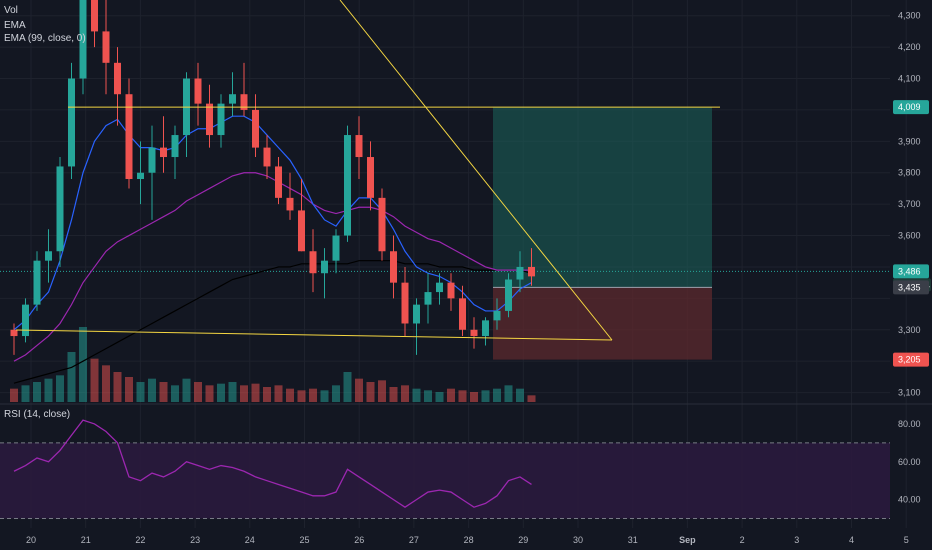 This screenshot has width=932, height=550. Describe the element at coordinates (140, 540) in the screenshot. I see `time-tick-label: 22` at that location.